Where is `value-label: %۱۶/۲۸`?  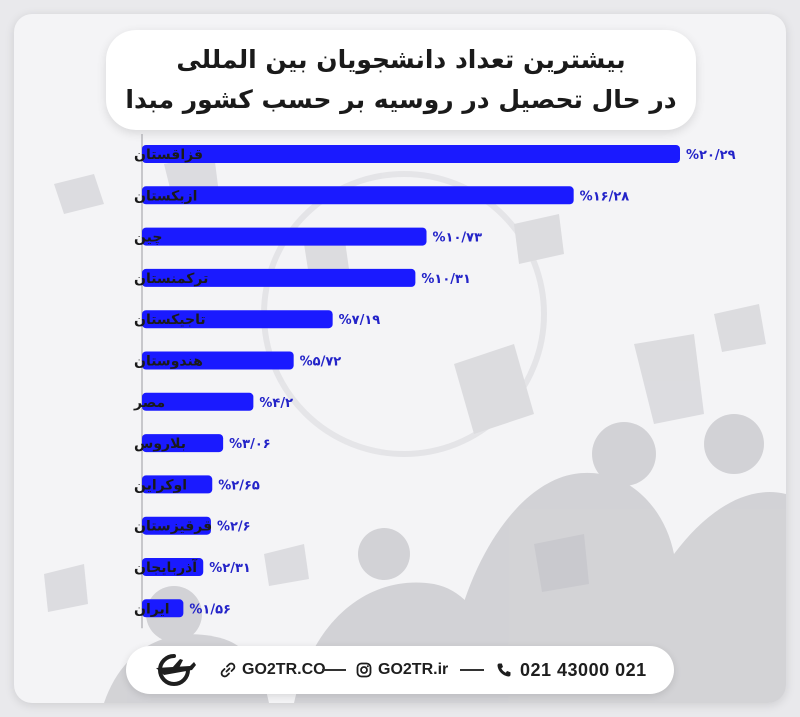
value-label: %۱۶/۲۸ is located at coordinates (605, 196).